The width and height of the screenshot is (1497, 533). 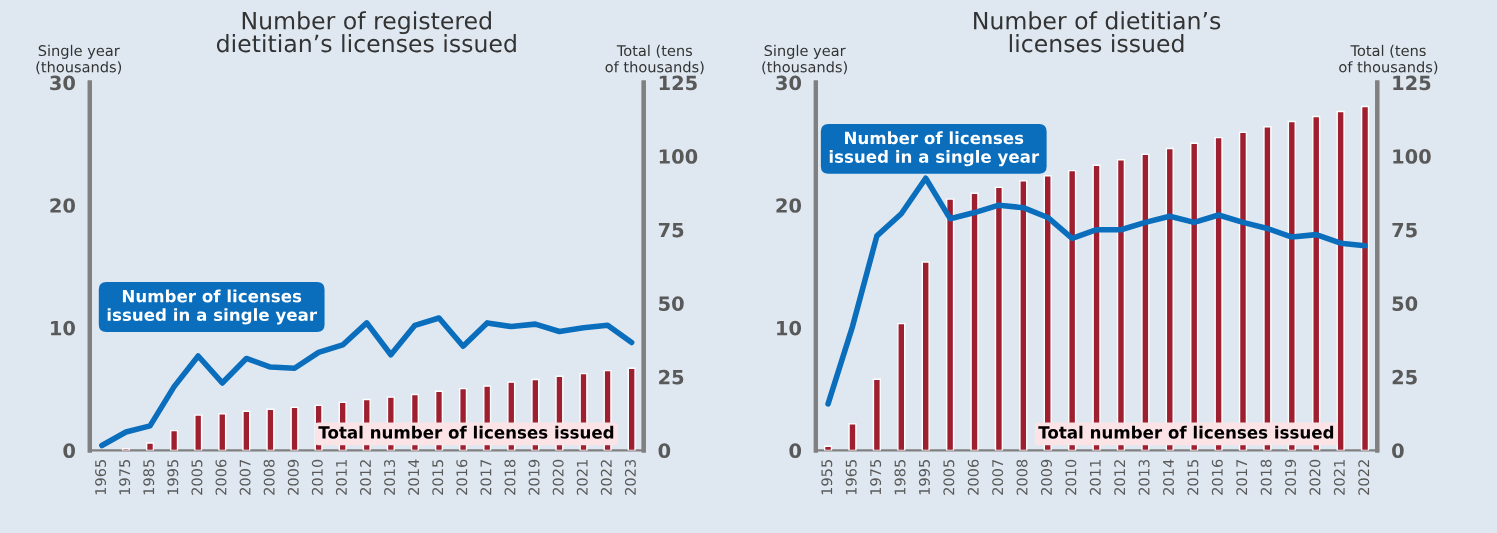 What do you see at coordinates (827, 477) in the screenshot?
I see `x-tick-label: 1955` at bounding box center [827, 477].